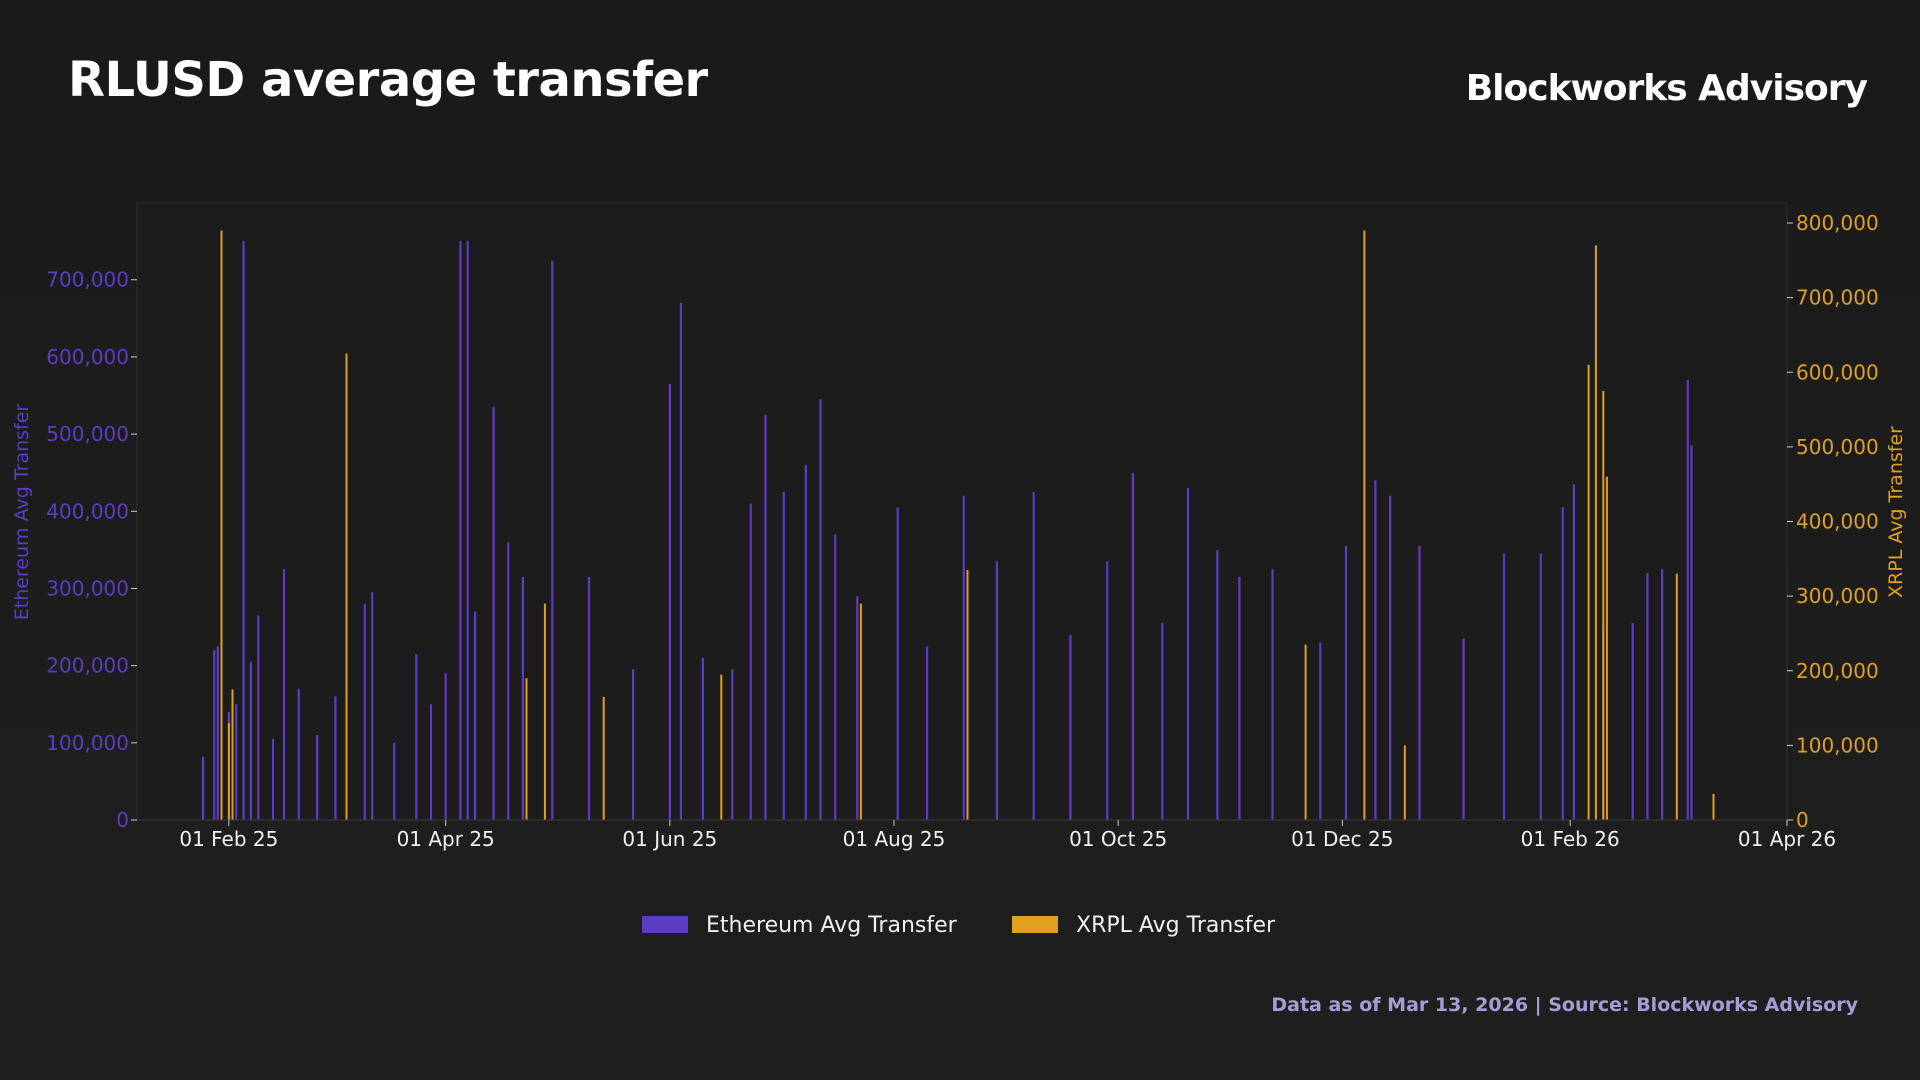  What do you see at coordinates (1118, 839) in the screenshot?
I see `x-tick-label: 01 Oct 25` at bounding box center [1118, 839].